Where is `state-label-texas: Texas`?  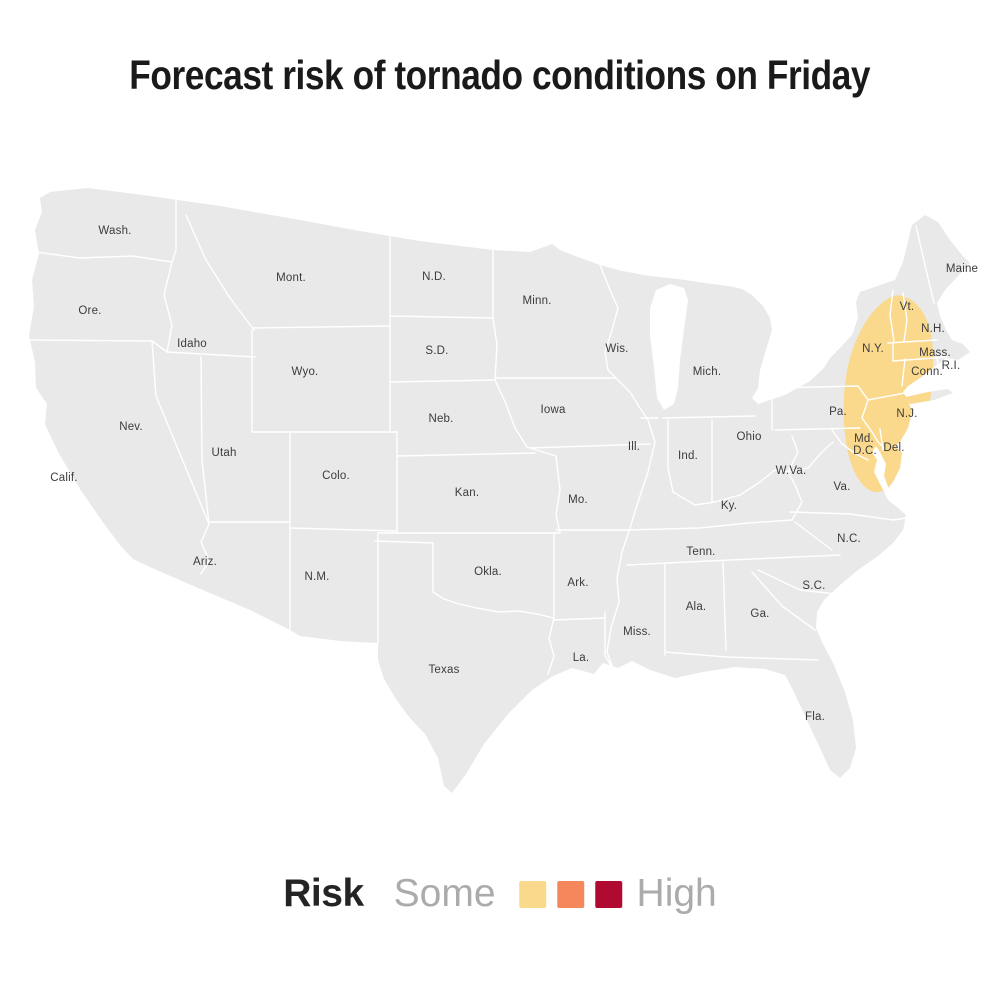
state-label-texas: Texas is located at coordinates (444, 670).